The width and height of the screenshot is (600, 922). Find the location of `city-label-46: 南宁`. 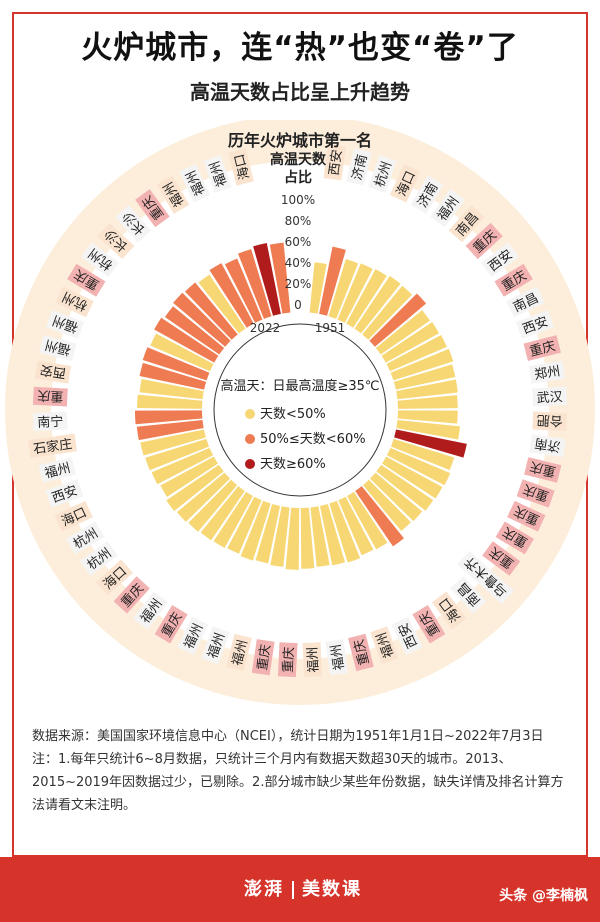

city-label-46: 南宁 is located at coordinates (50, 421).